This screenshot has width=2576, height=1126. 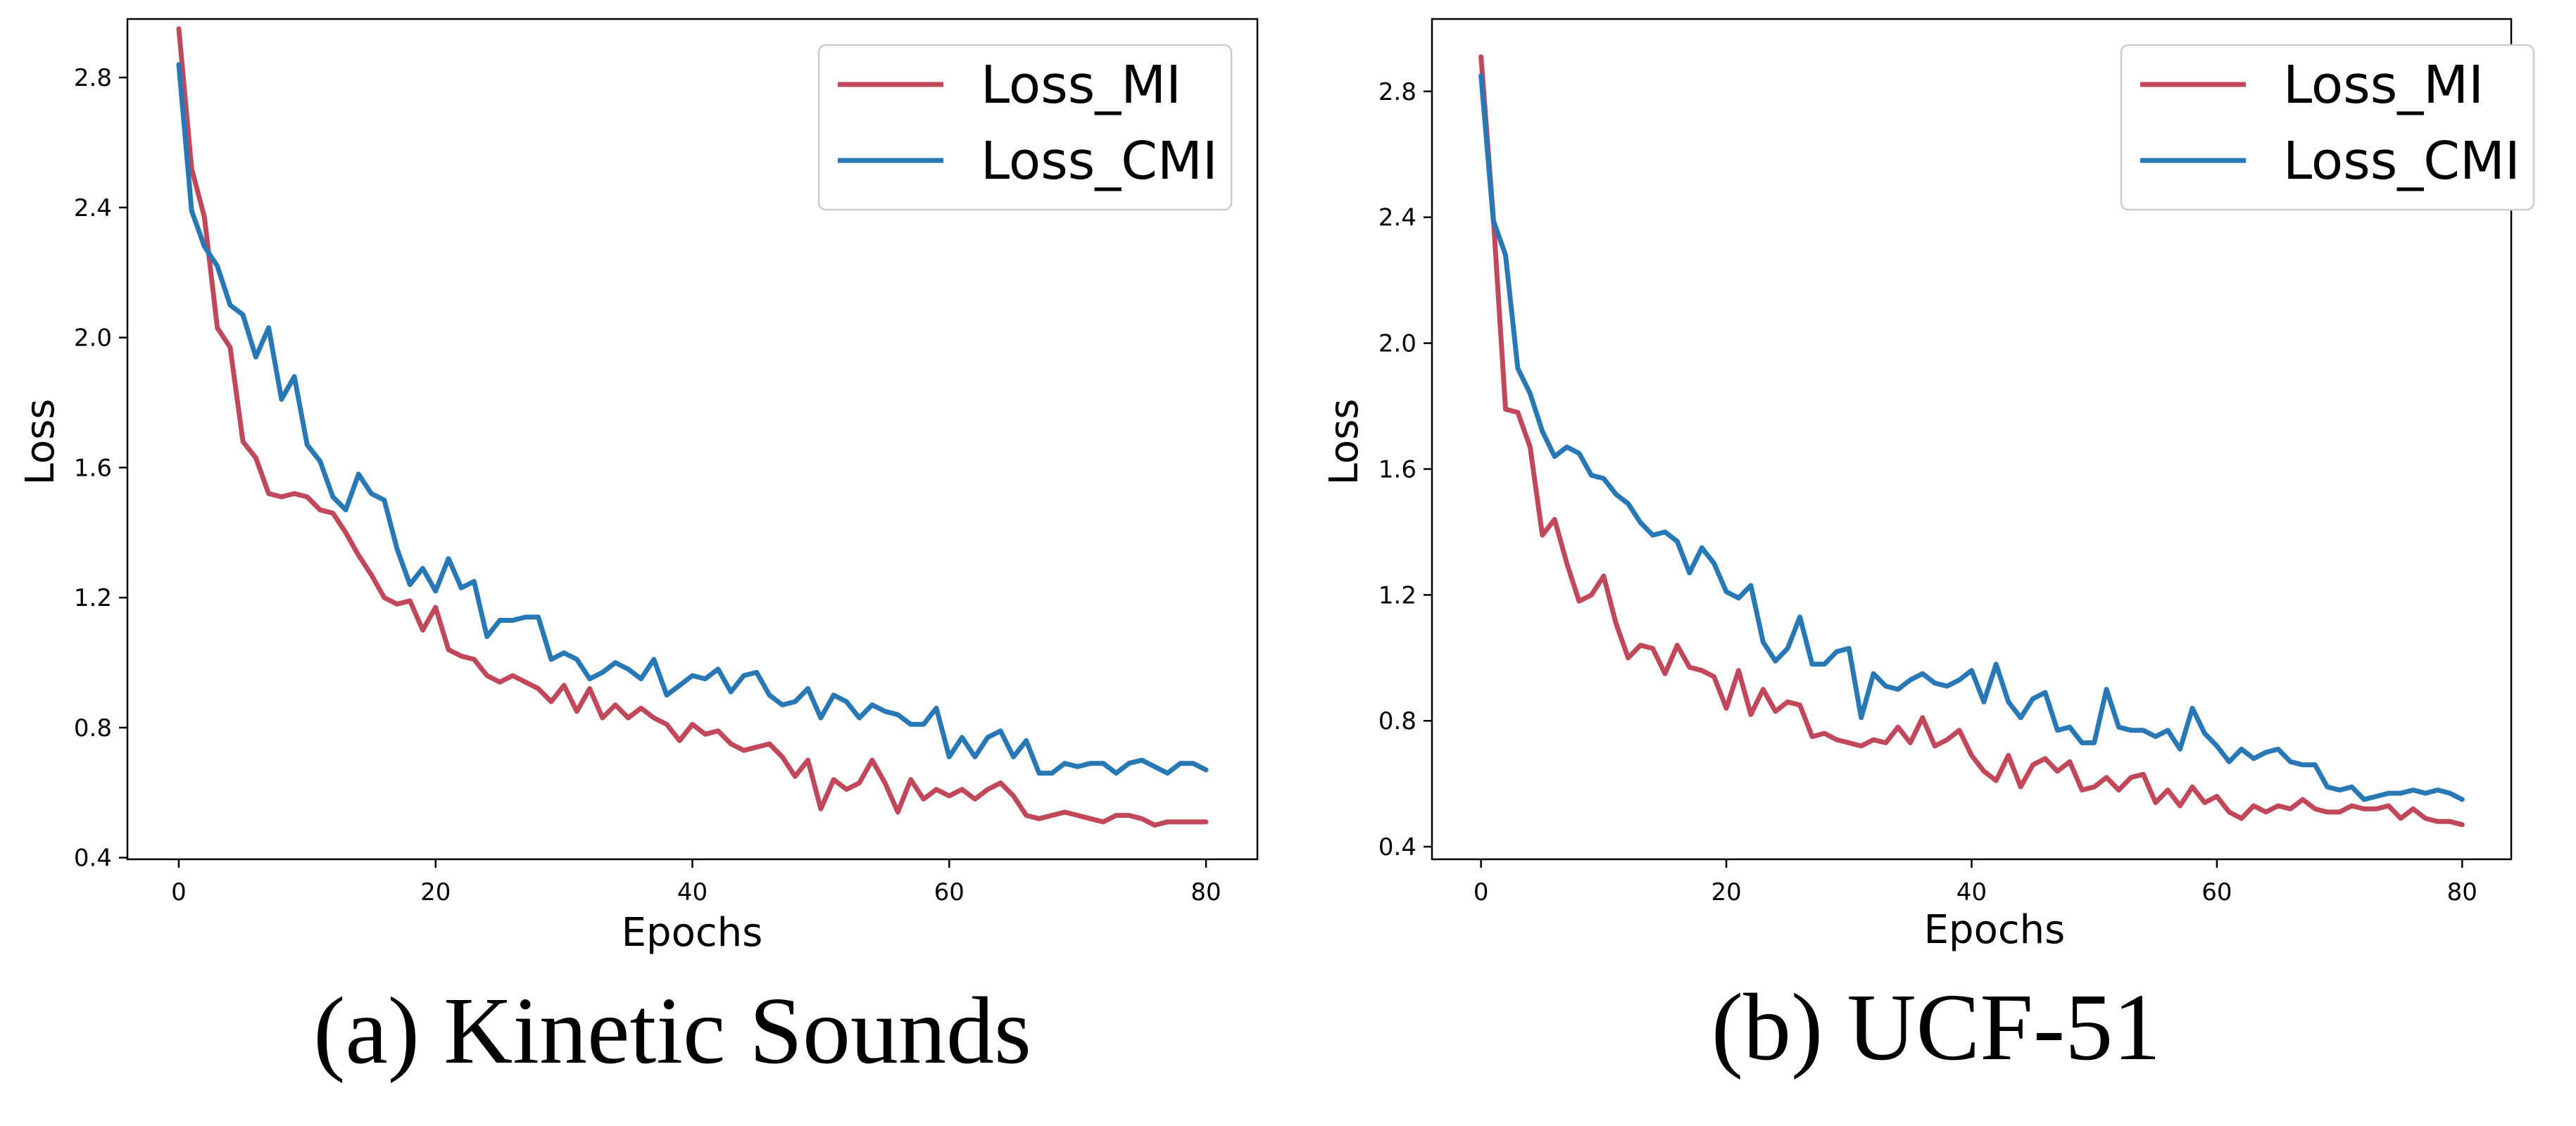 What do you see at coordinates (1936, 1027) in the screenshot?
I see `caption-b: (b) UCF-51` at bounding box center [1936, 1027].